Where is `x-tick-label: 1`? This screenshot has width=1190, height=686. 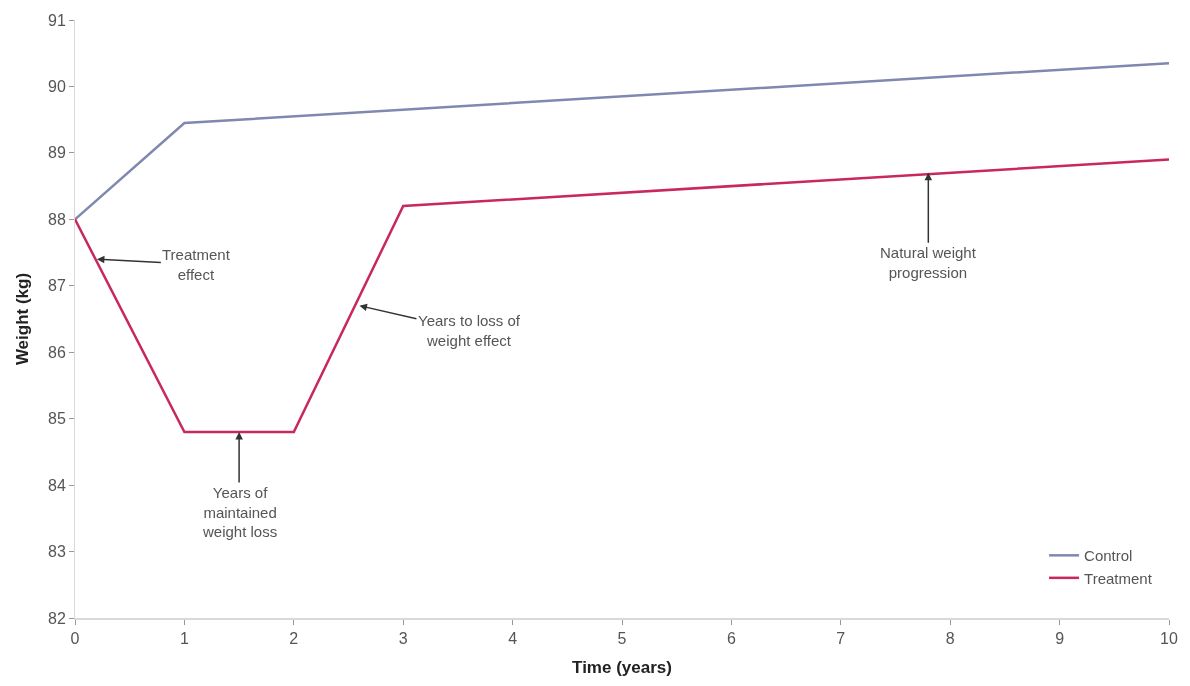 x-tick-label: 1 is located at coordinates (184, 639).